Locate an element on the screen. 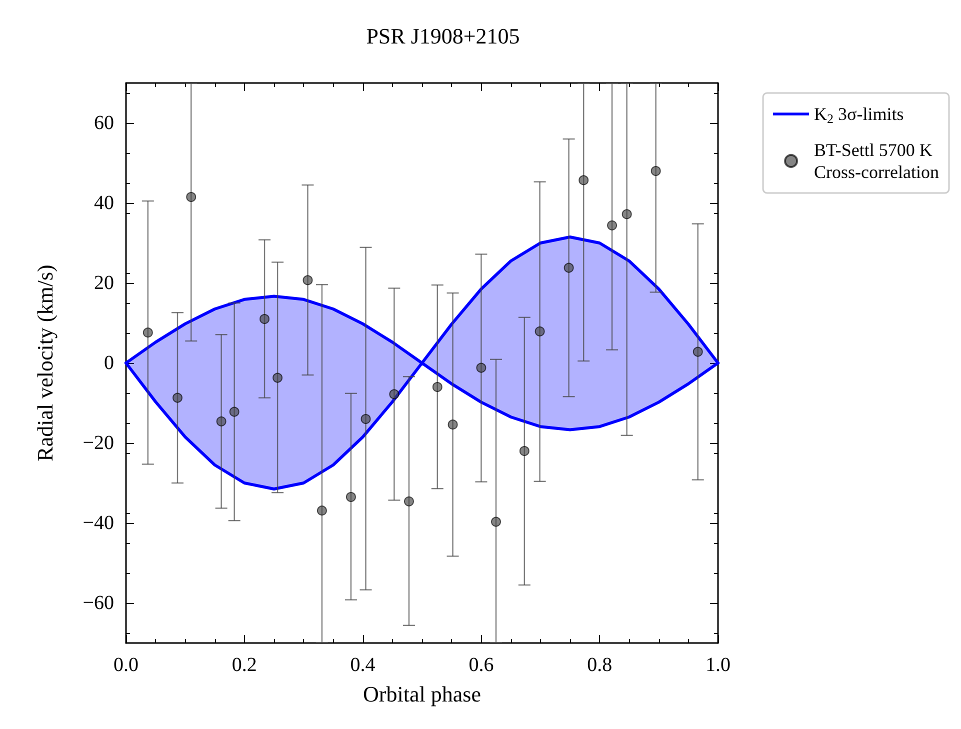  y-tick-label: −40 is located at coordinates (98, 523).